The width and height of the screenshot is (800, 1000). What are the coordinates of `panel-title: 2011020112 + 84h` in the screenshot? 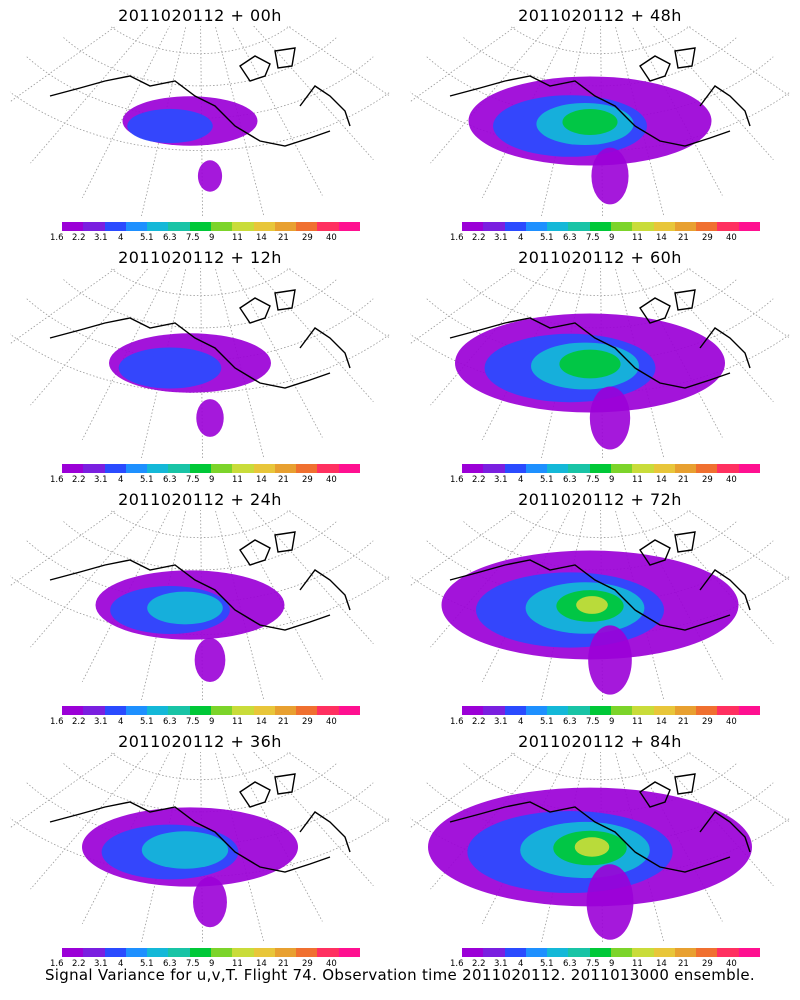 It's located at (600, 741).